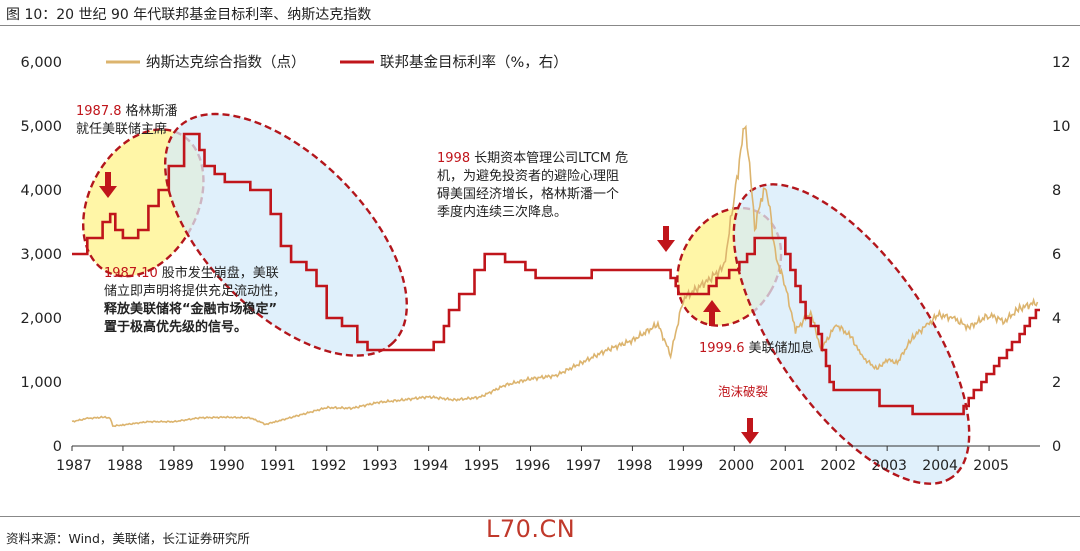 The height and width of the screenshot is (551, 1080). I want to click on y-left-tick-label: 6,000, so click(41, 63).